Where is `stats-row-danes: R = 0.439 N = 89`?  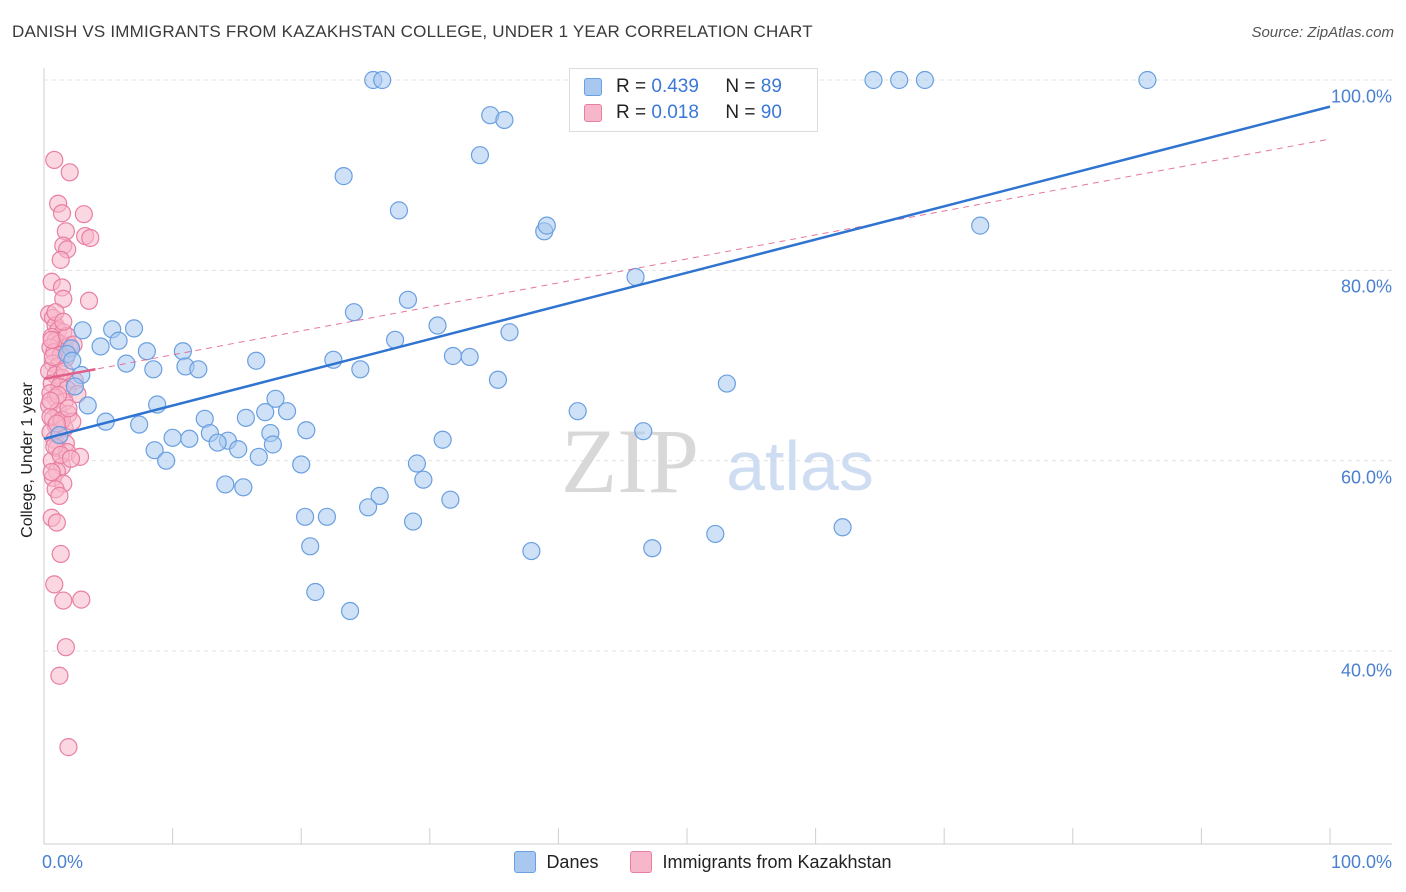 stats-row-danes: R = 0.439 N = 89 is located at coordinates (683, 87).